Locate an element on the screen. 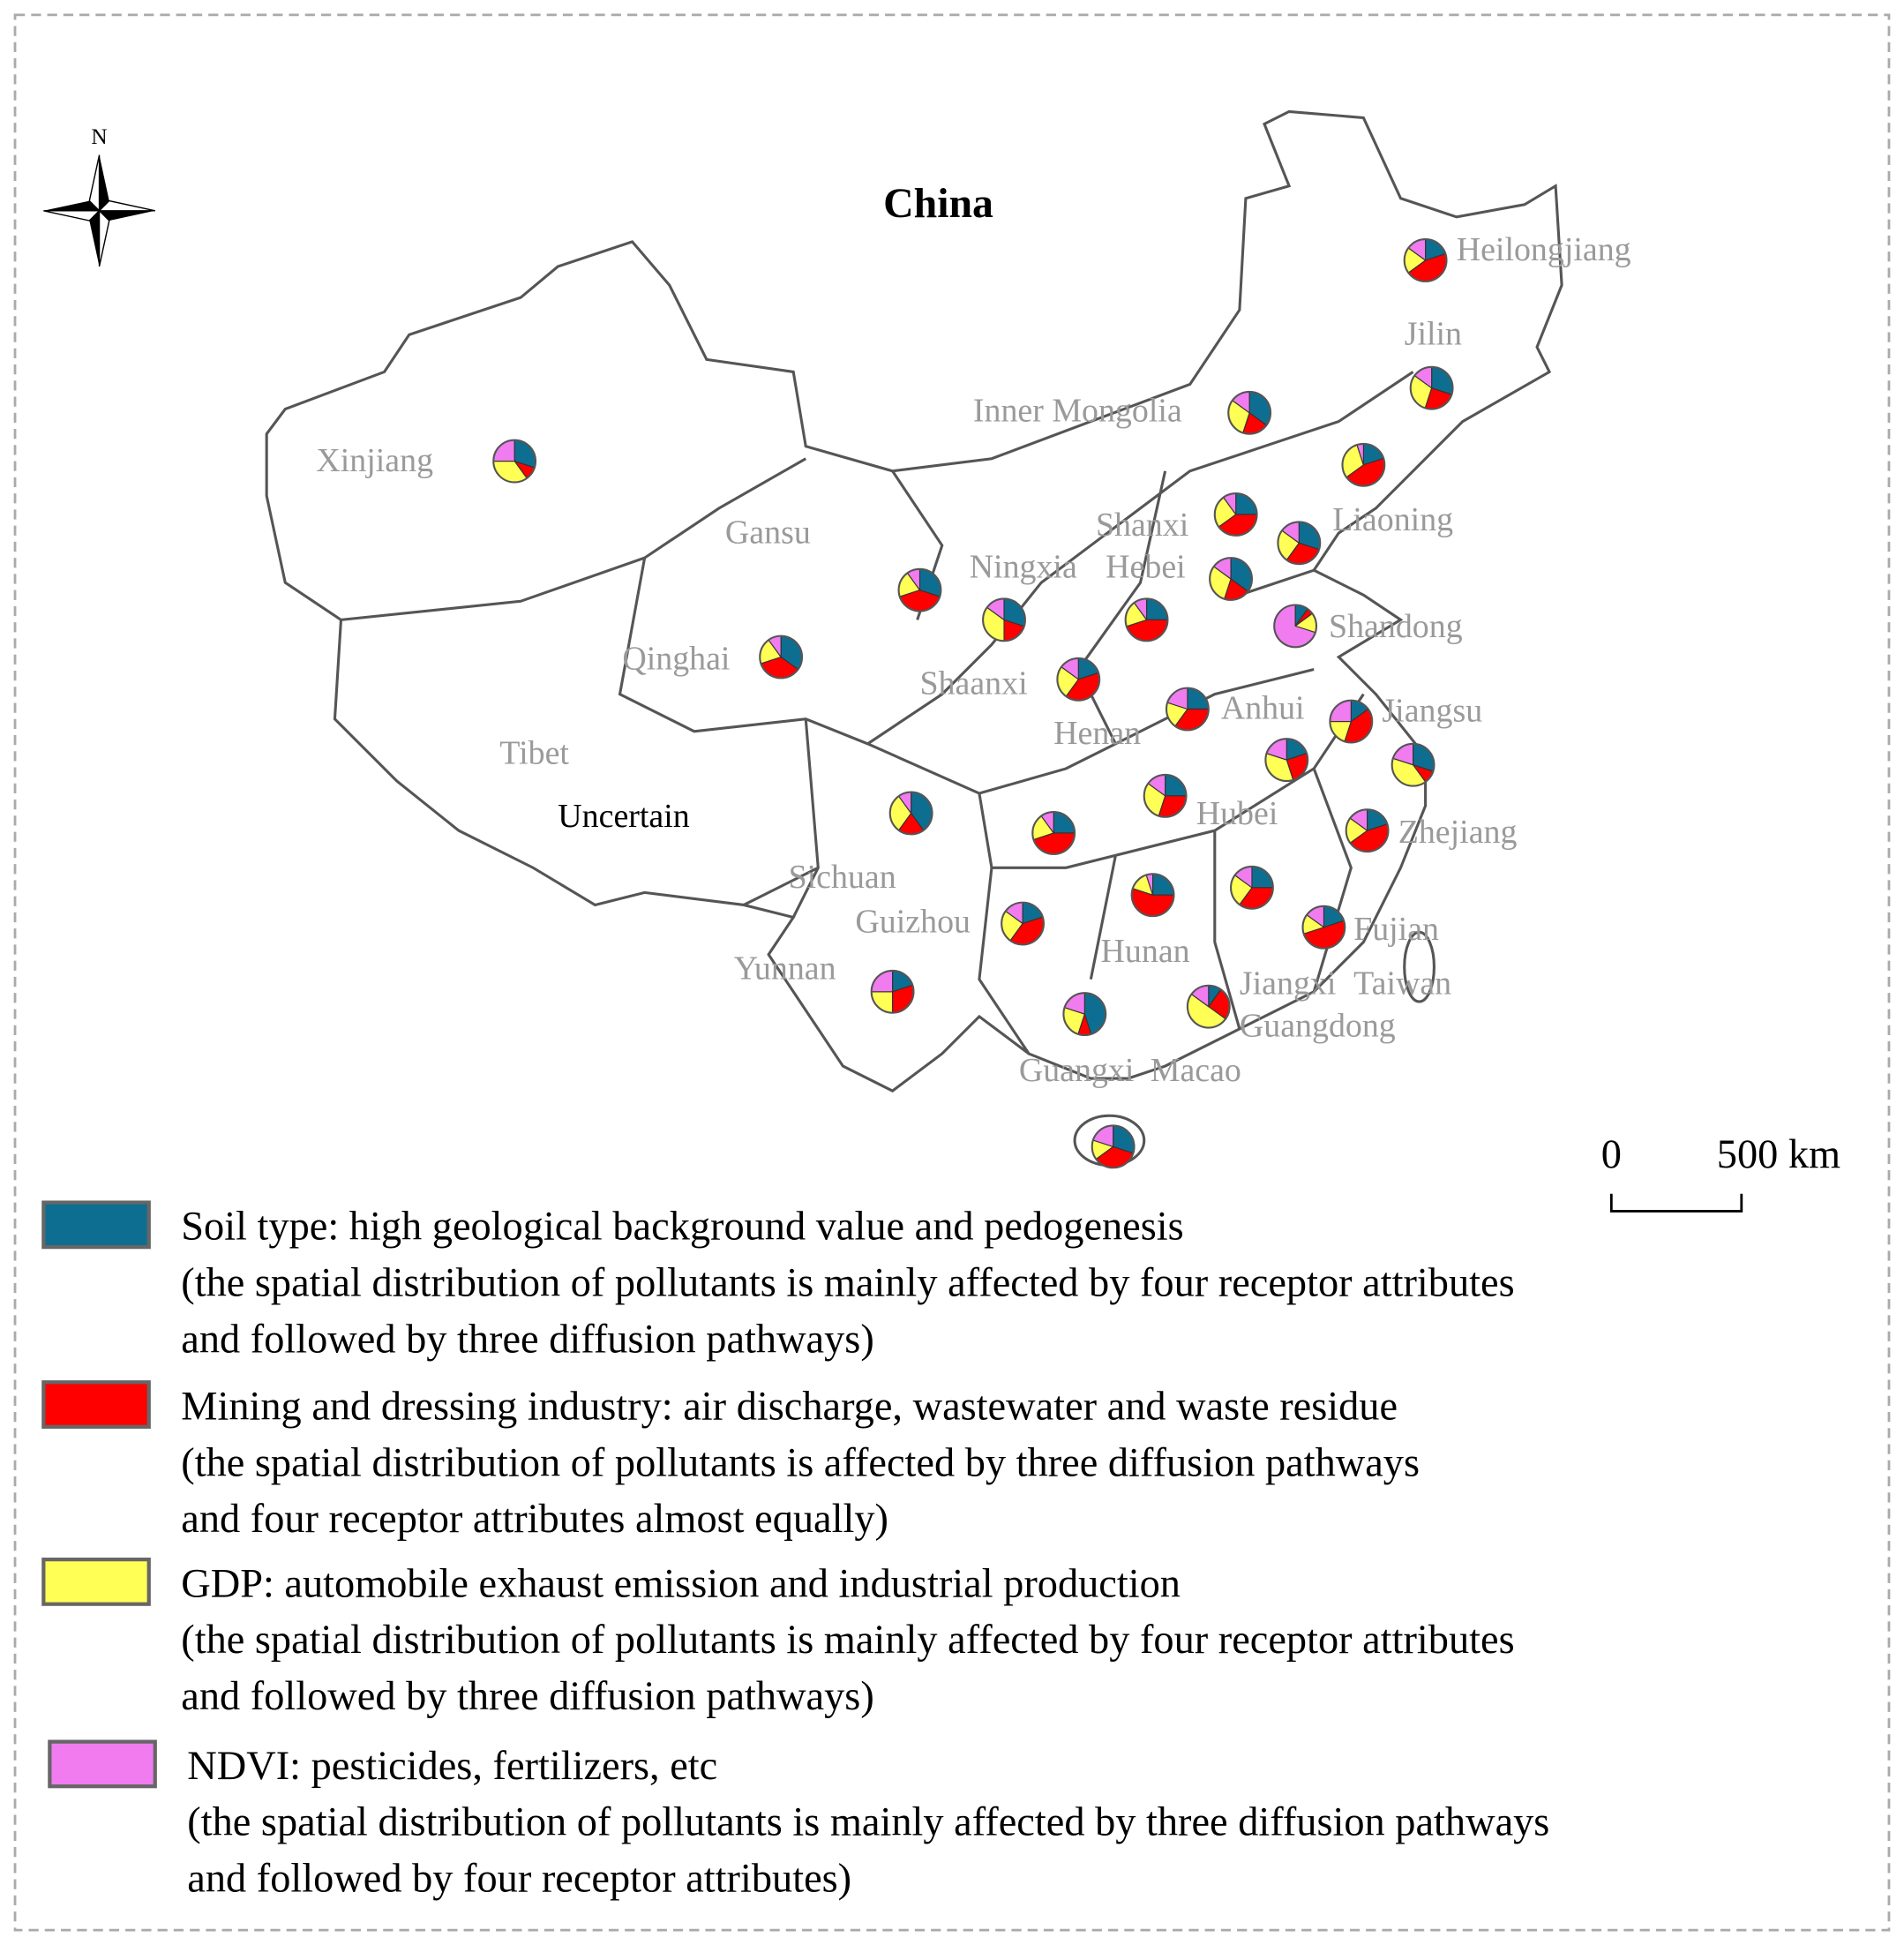  province-label: Yunnan is located at coordinates (785, 969).